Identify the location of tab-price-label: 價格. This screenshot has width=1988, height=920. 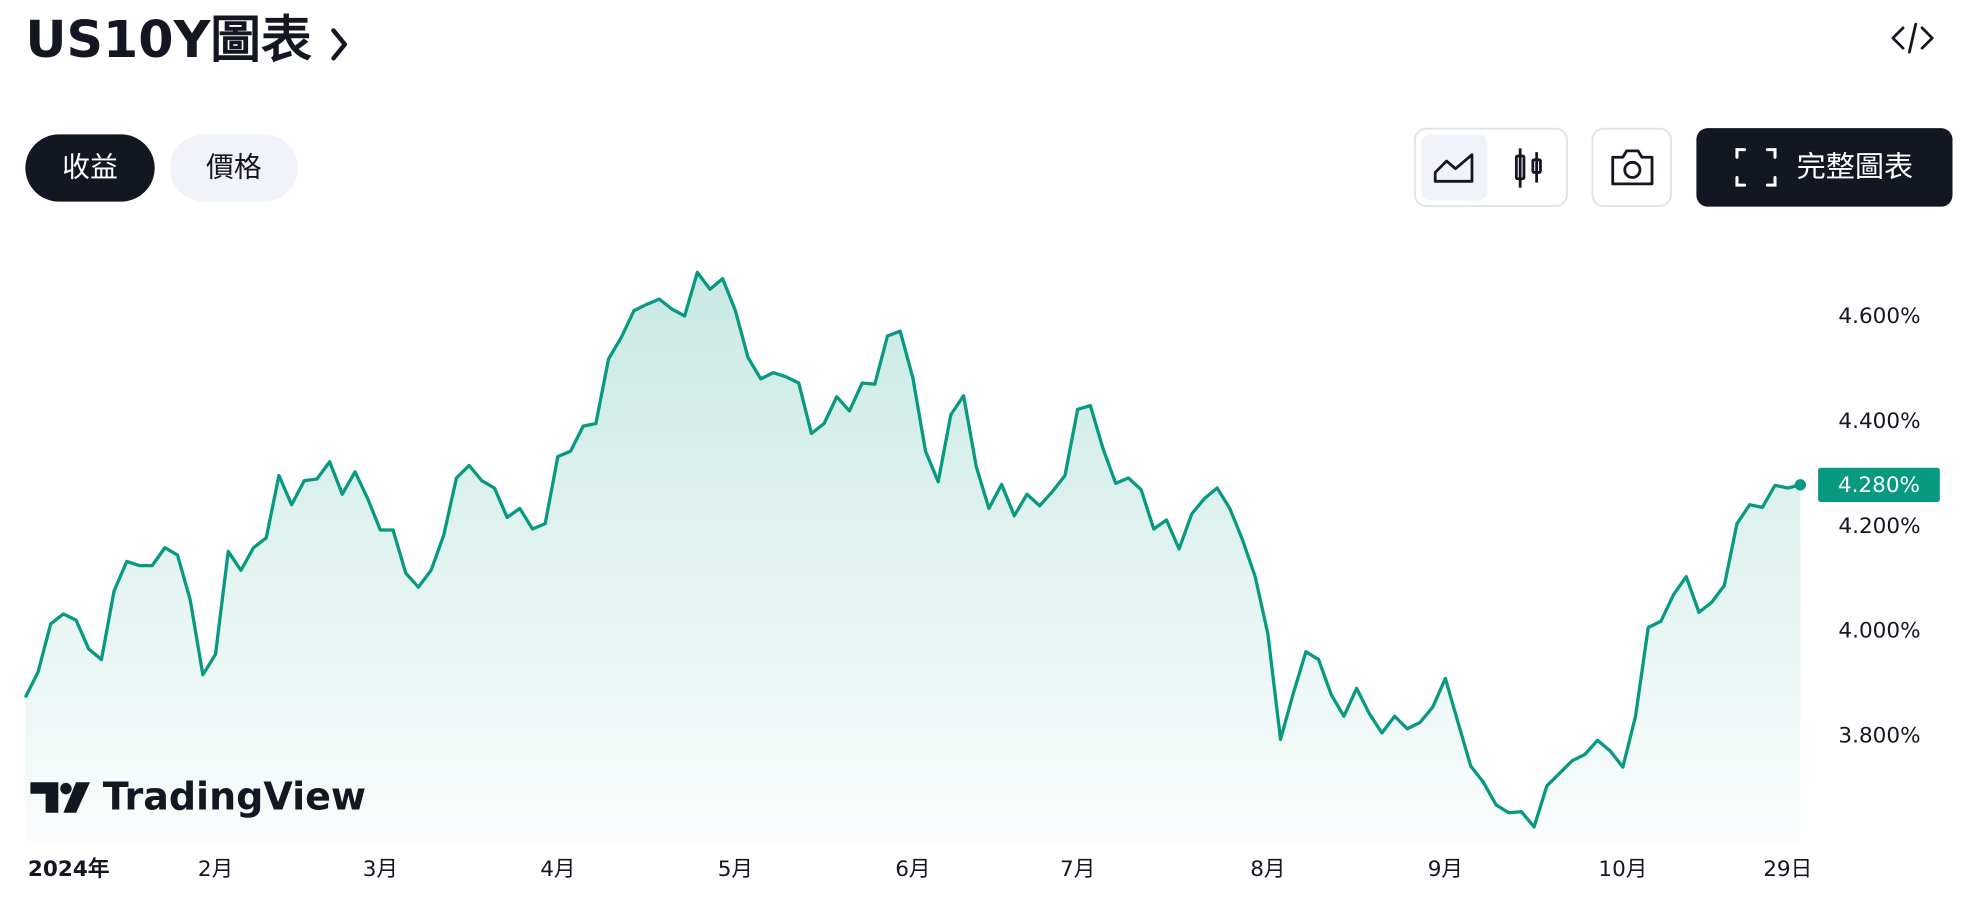
(234, 167).